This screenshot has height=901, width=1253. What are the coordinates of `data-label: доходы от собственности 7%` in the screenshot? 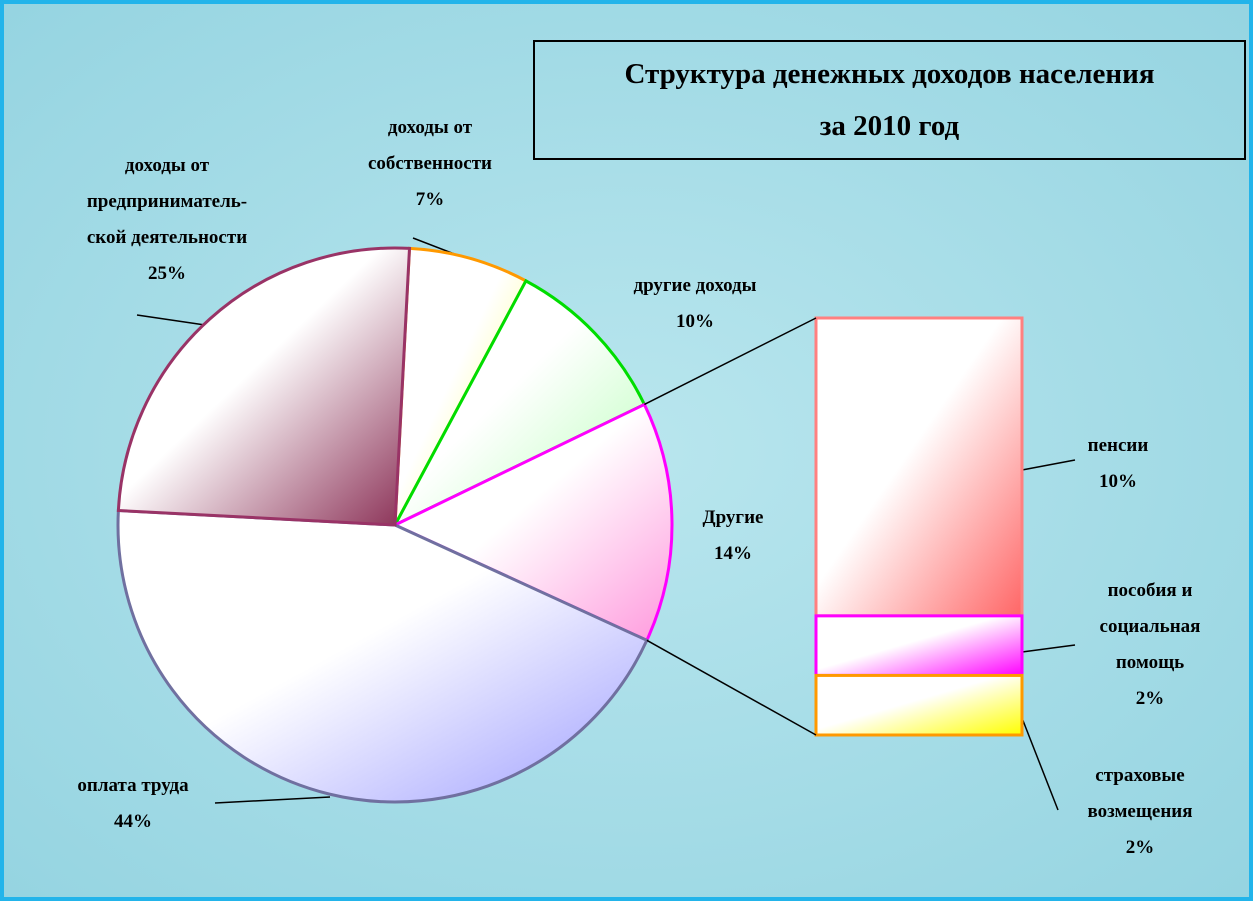 It's located at (430, 164).